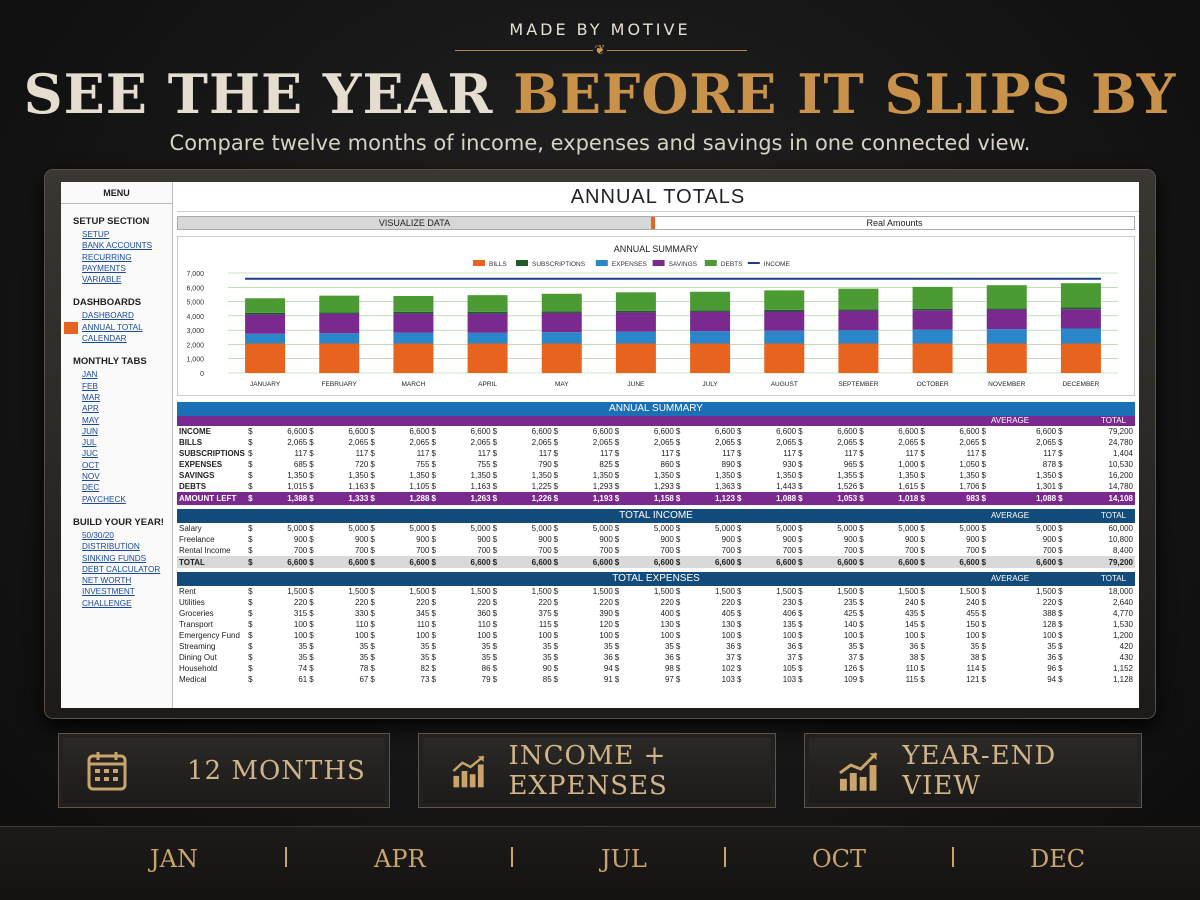  Describe the element at coordinates (773, 498) in the screenshot. I see `cell-value: 1,088` at that location.